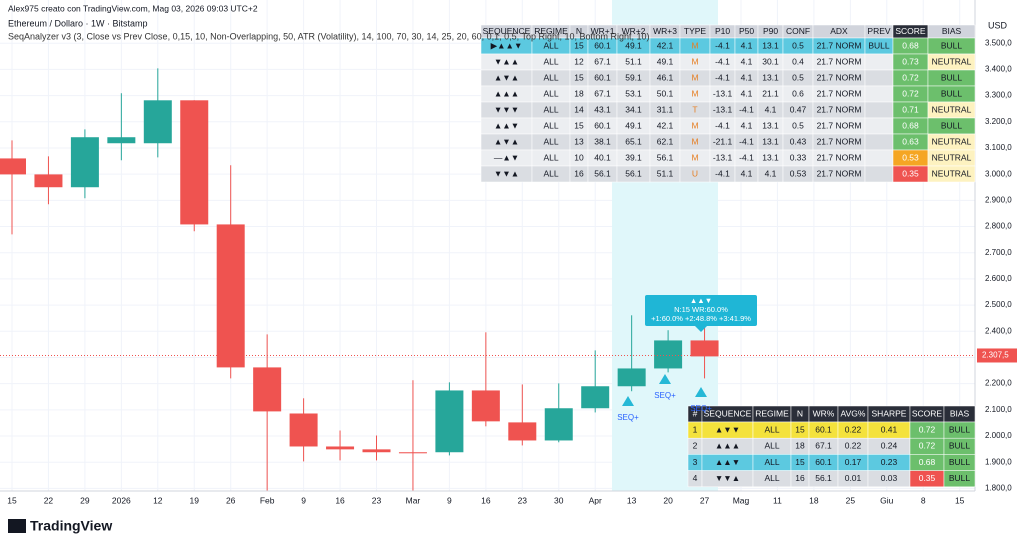 The image size is (1024, 545). What do you see at coordinates (694, 125) in the screenshot?
I see `cell-text: M` at bounding box center [694, 125].